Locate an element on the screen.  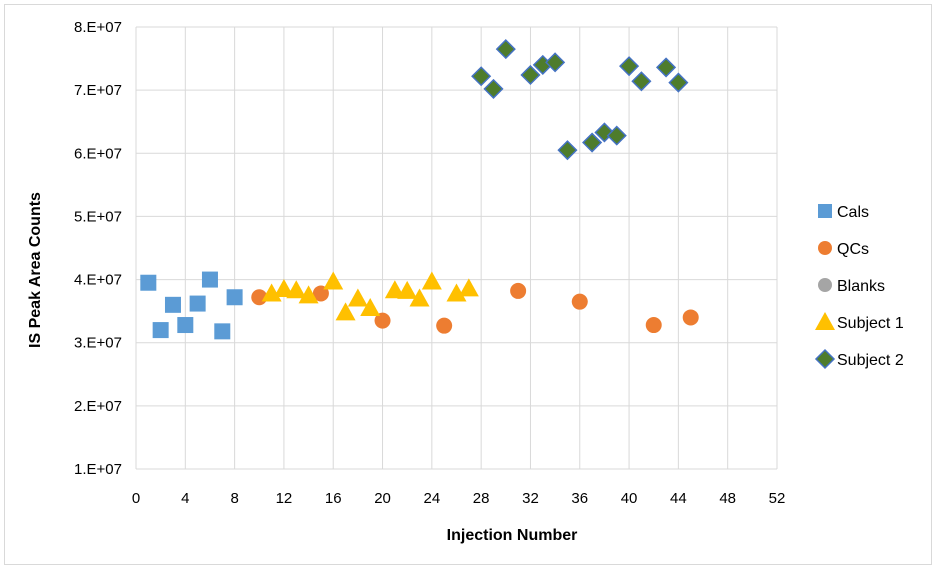
x-tick-label: 52 is located at coordinates (777, 498).